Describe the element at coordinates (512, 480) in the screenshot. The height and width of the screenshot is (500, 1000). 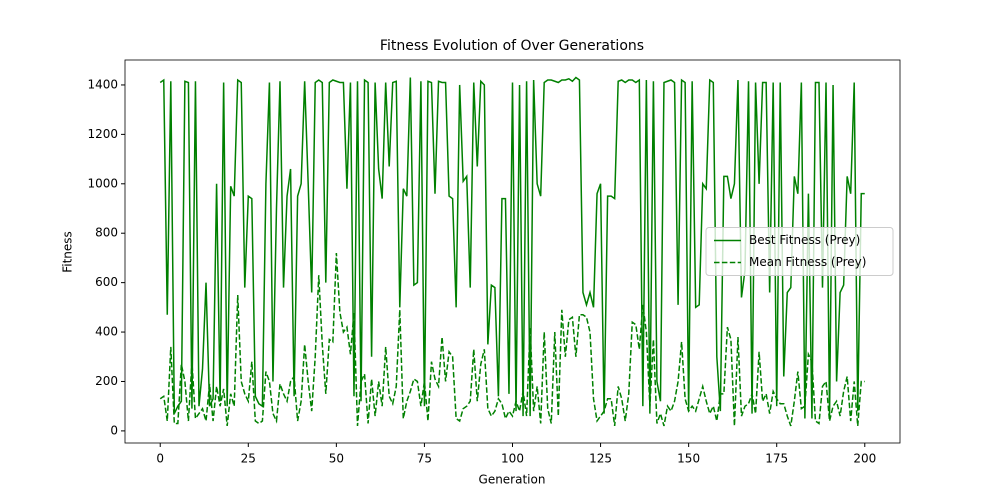
I see `x-axis-label: Generation` at that location.